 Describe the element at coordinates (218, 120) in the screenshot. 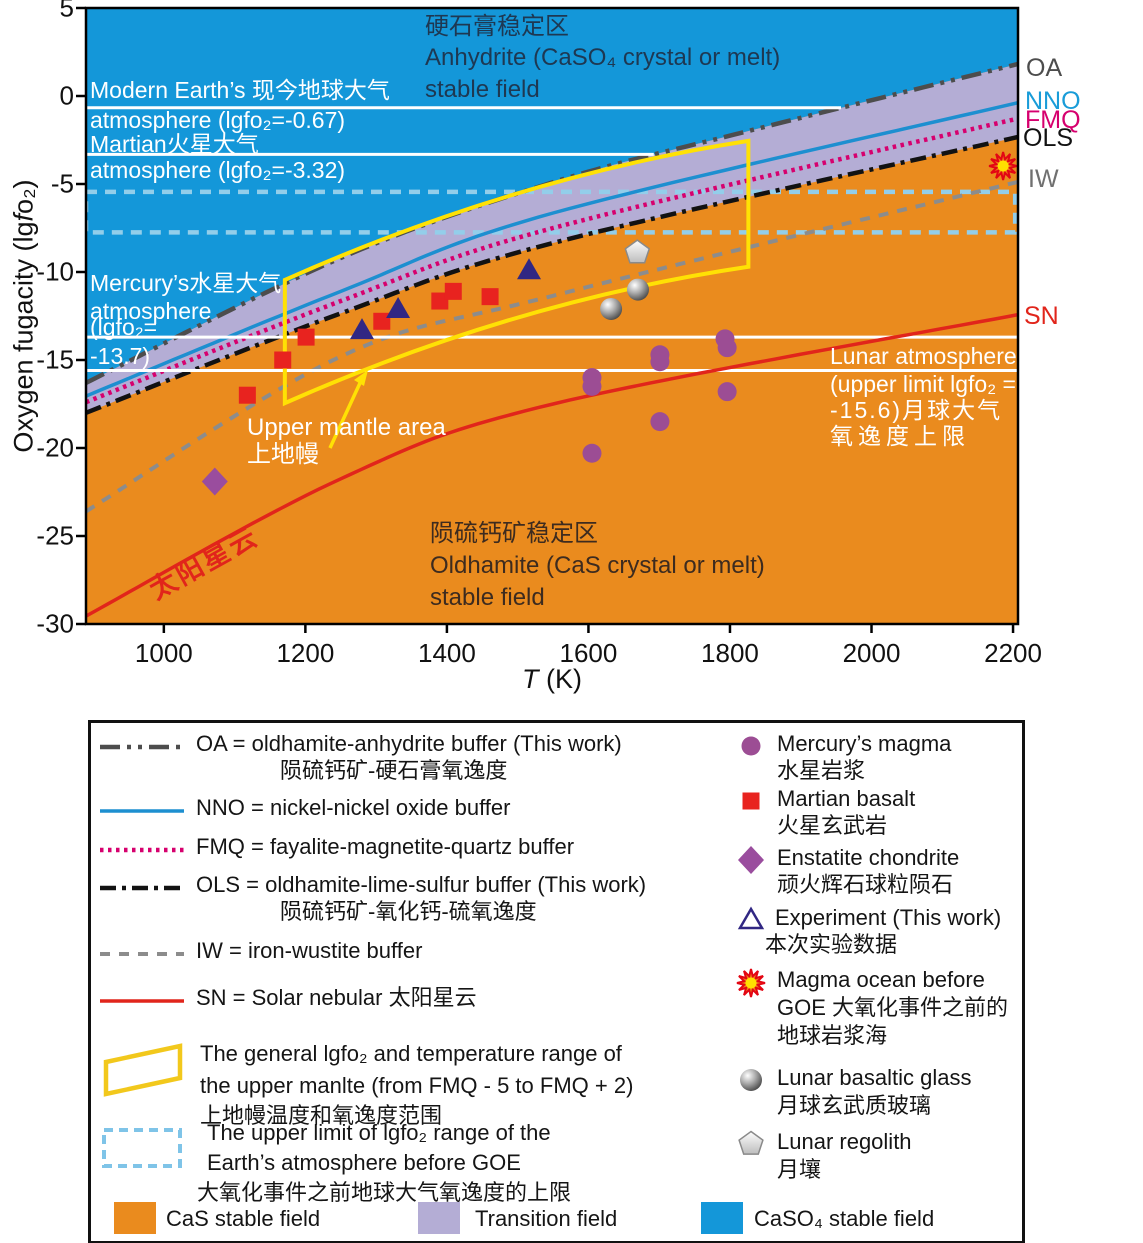

I see `modern-earth-atmosphere-label-2: atmosphere (lgfo₂=-0.67)` at that location.